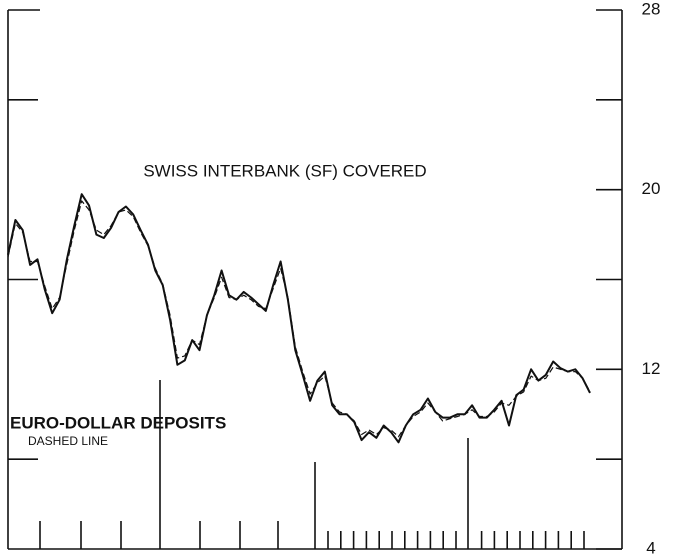 The width and height of the screenshot is (682, 556). I want to click on y-tick-label: 20, so click(651, 188).